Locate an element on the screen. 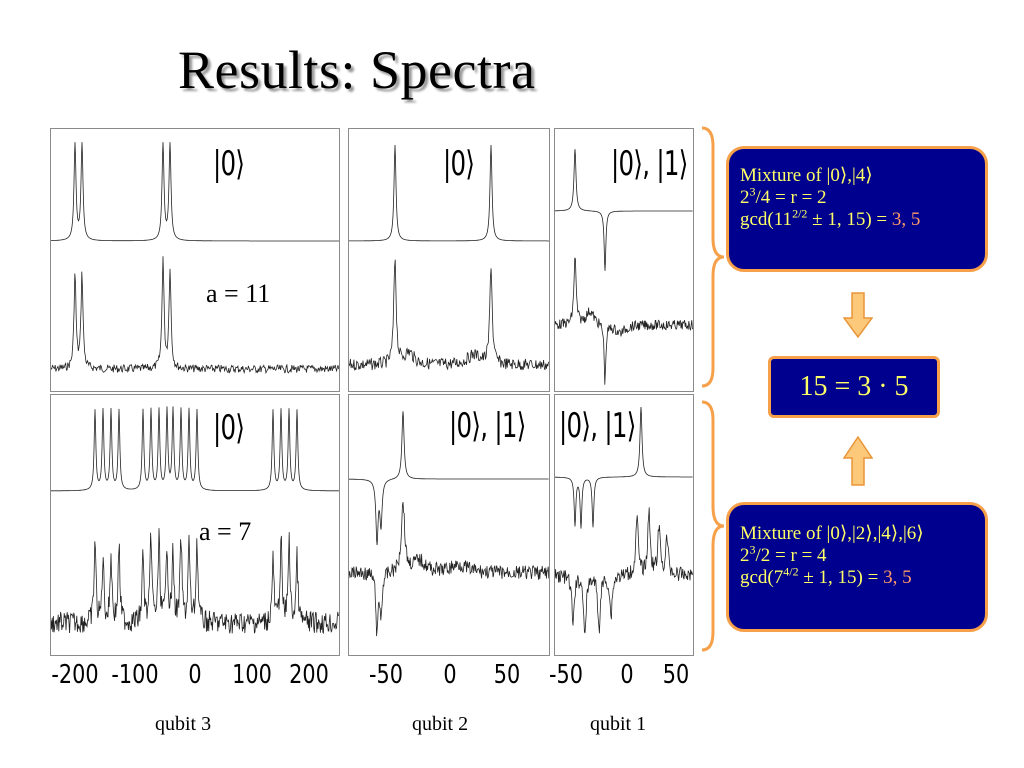 The height and width of the screenshot is (768, 1024). spectrum-panel-qubit2-a7: |0⟩, |1⟩ is located at coordinates (449, 525).